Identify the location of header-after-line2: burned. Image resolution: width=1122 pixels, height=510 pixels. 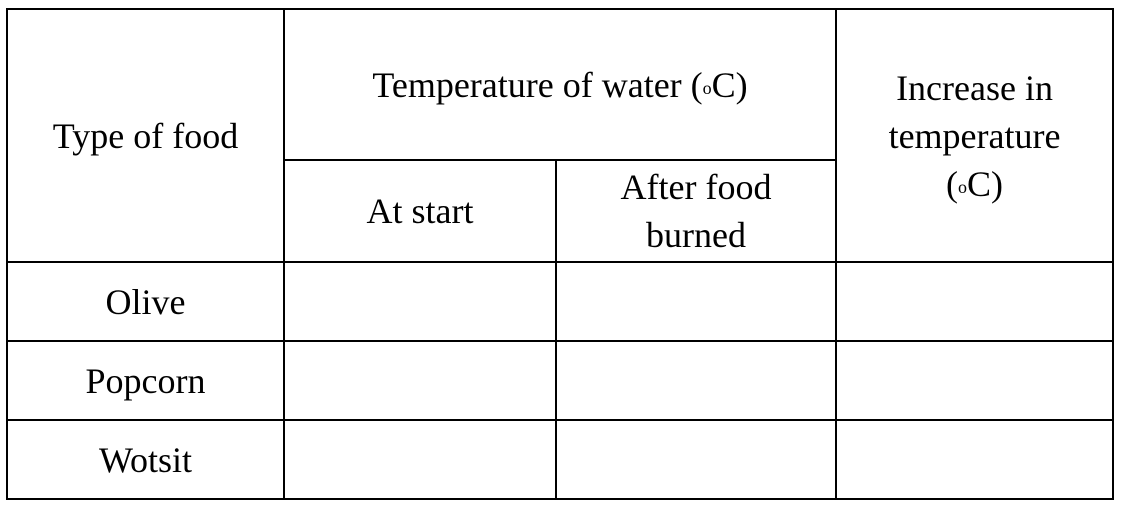
(696, 235).